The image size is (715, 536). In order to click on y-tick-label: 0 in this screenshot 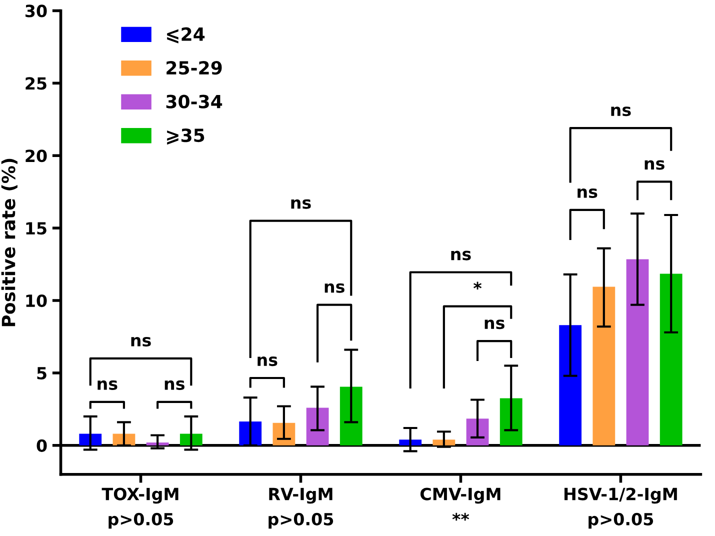, I will do `click(41, 445)`.